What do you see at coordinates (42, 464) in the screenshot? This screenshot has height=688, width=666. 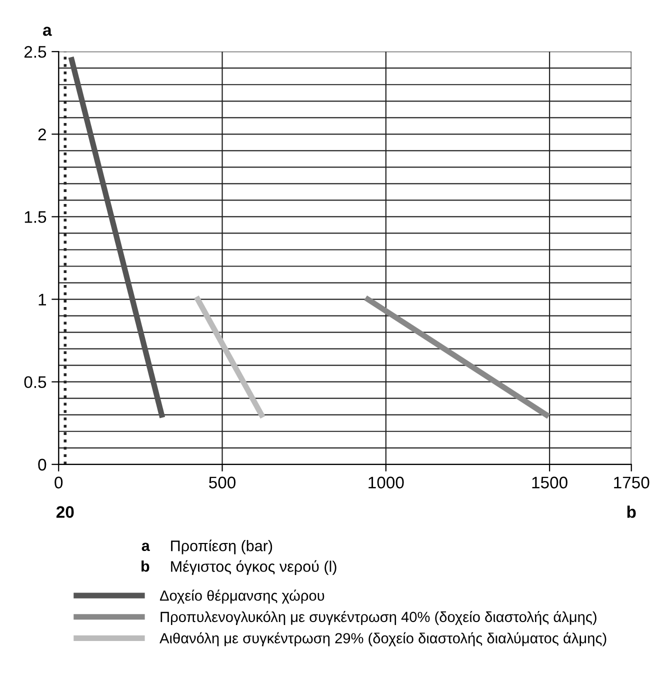 I see `y-tick-label: 0` at bounding box center [42, 464].